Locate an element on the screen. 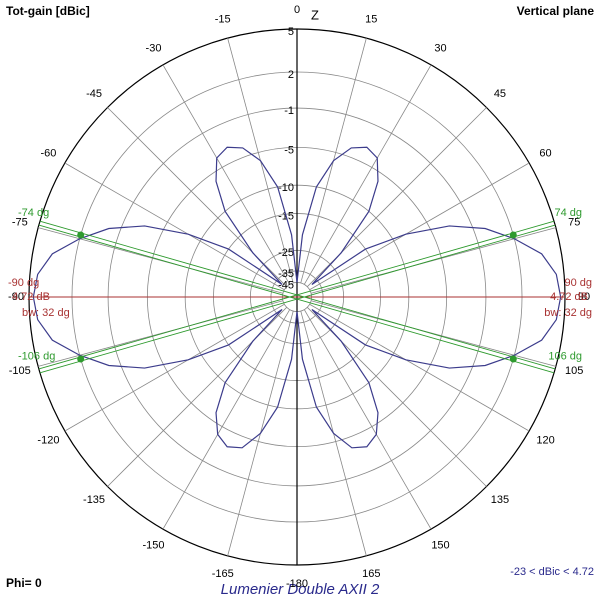  caption: Lumenier Double AXII 2 is located at coordinates (300, 589).